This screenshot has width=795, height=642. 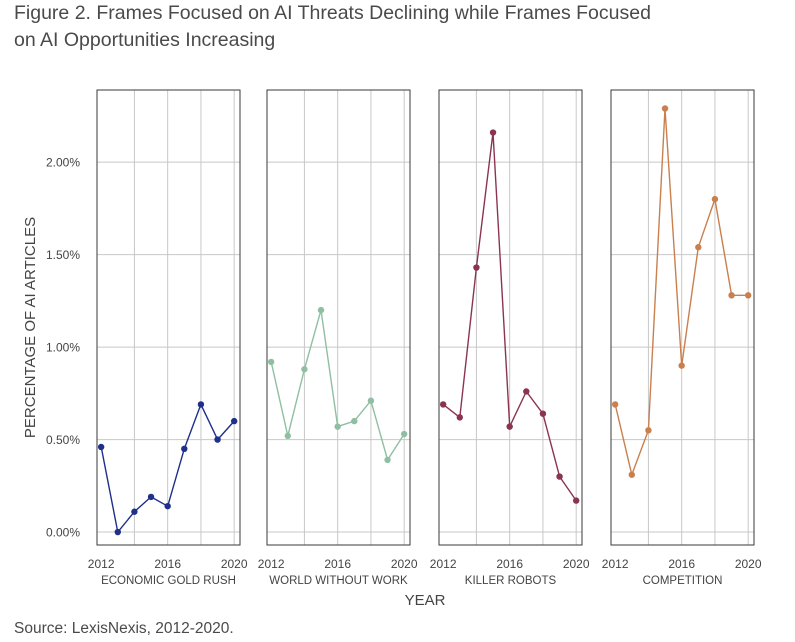 What do you see at coordinates (425, 600) in the screenshot?
I see `x-axis-title: YEAR` at bounding box center [425, 600].